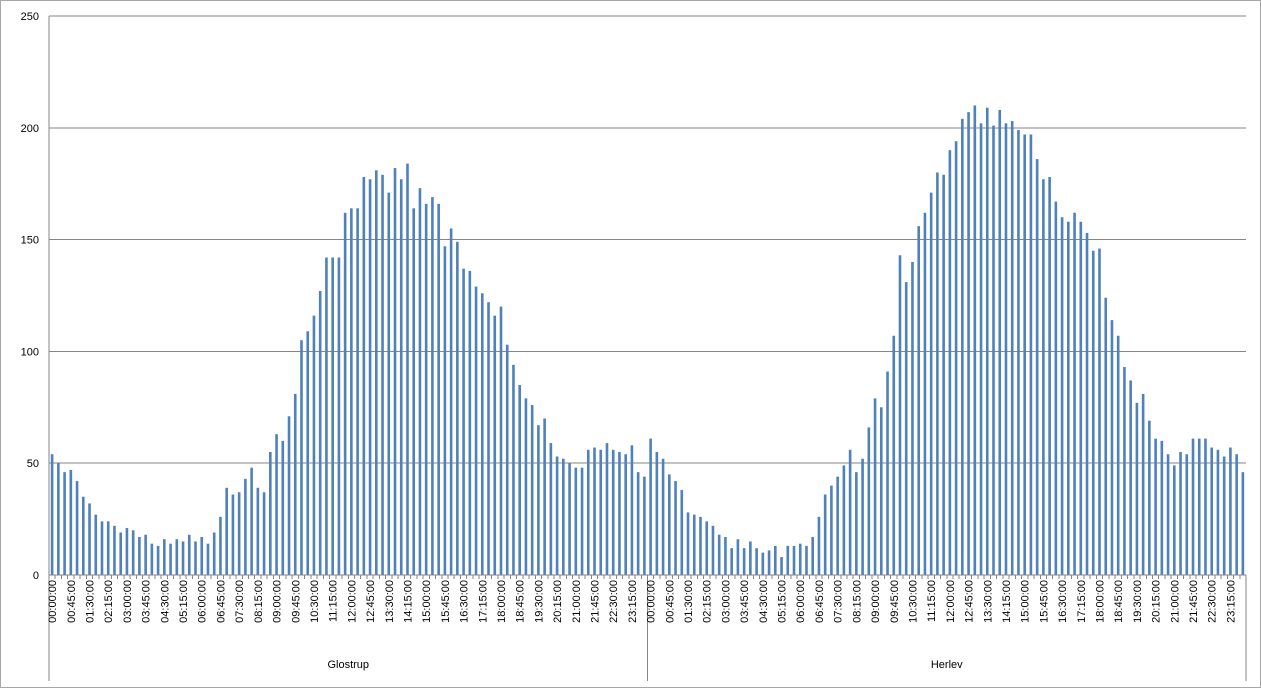 The height and width of the screenshot is (688, 1261). I want to click on x-tick-label: 00:45:00, so click(670, 601).